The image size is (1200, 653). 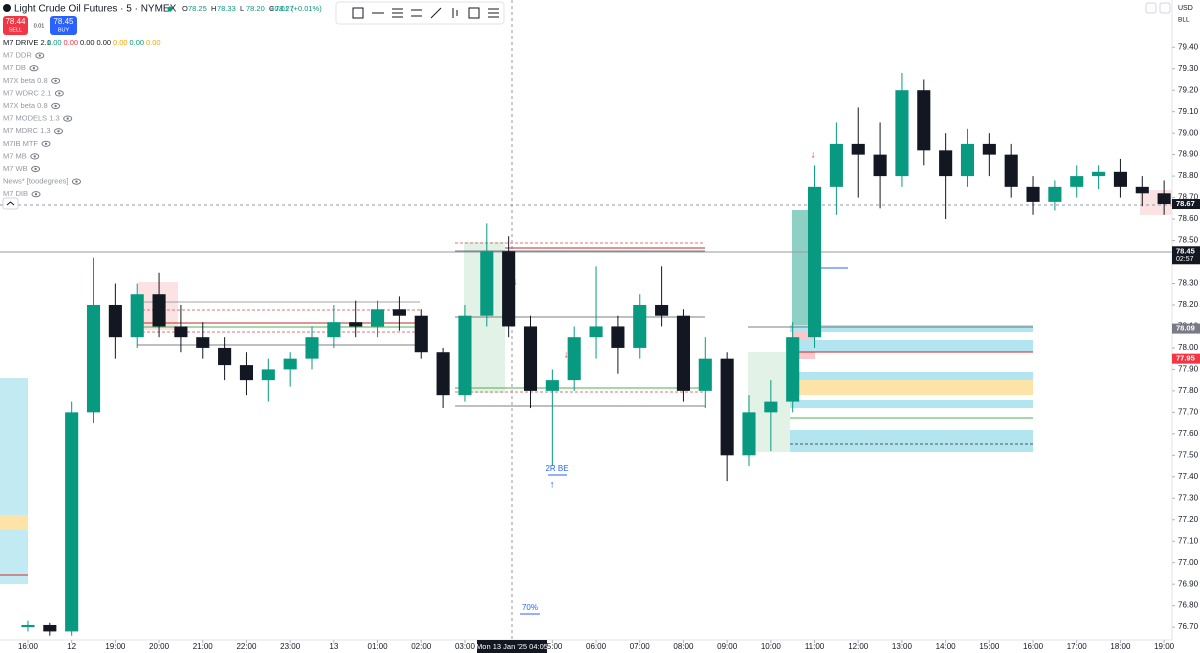 I want to click on y-tick-label: 79.00, so click(x=1188, y=132).